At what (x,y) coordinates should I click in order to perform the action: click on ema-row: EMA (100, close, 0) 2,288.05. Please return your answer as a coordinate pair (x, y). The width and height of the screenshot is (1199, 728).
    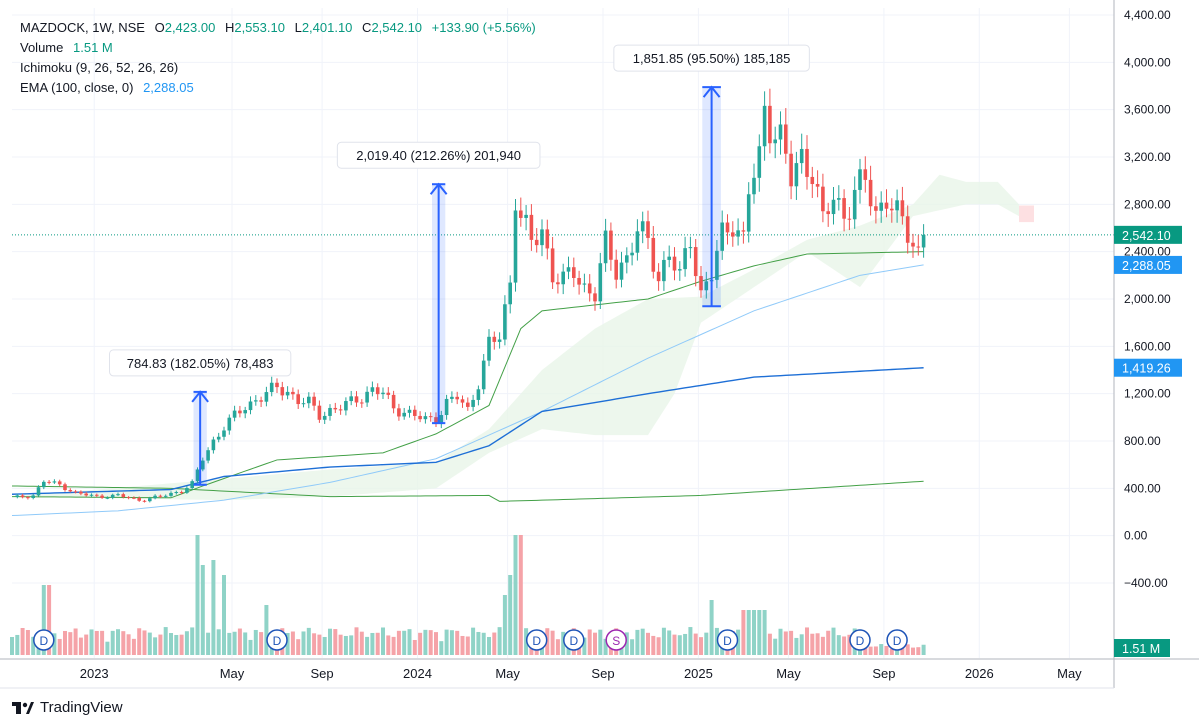
    Looking at the image, I should click on (278, 88).